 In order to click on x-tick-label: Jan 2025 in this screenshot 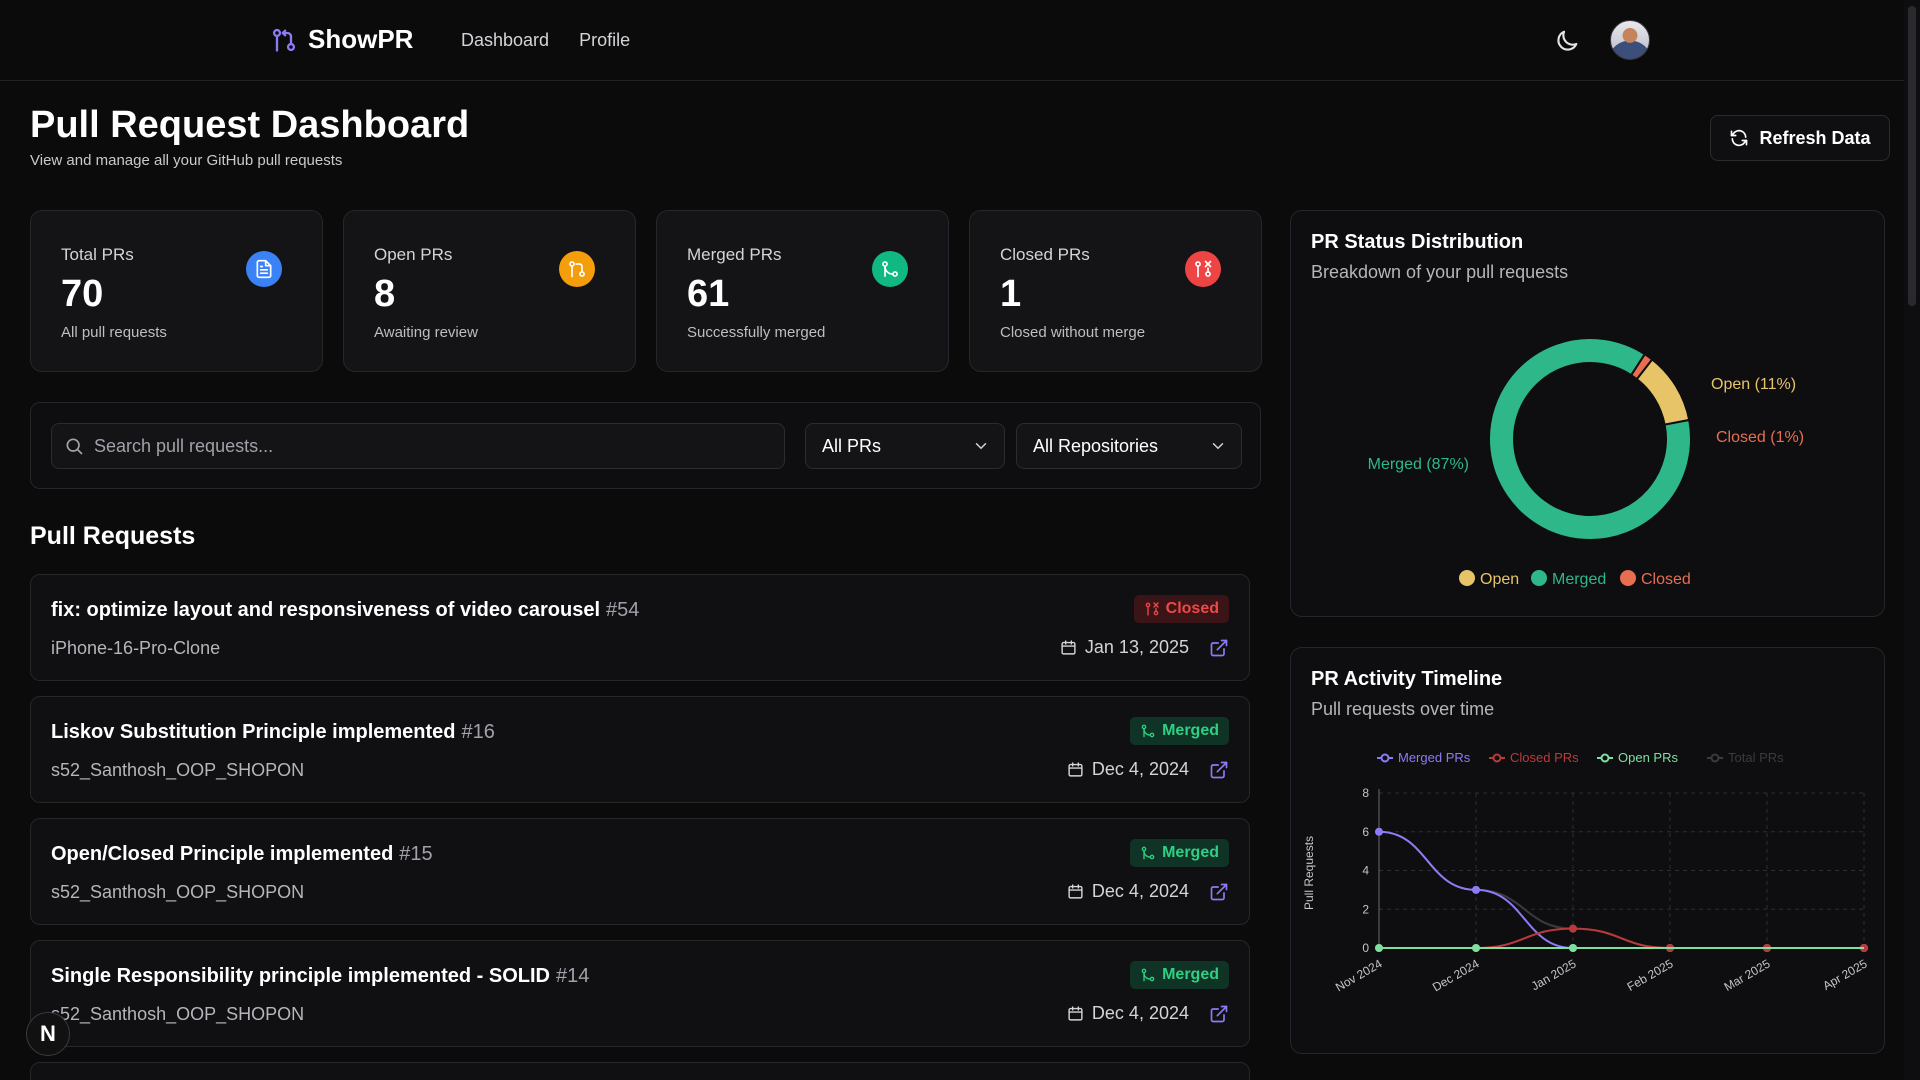, I will do `click(1554, 974)`.